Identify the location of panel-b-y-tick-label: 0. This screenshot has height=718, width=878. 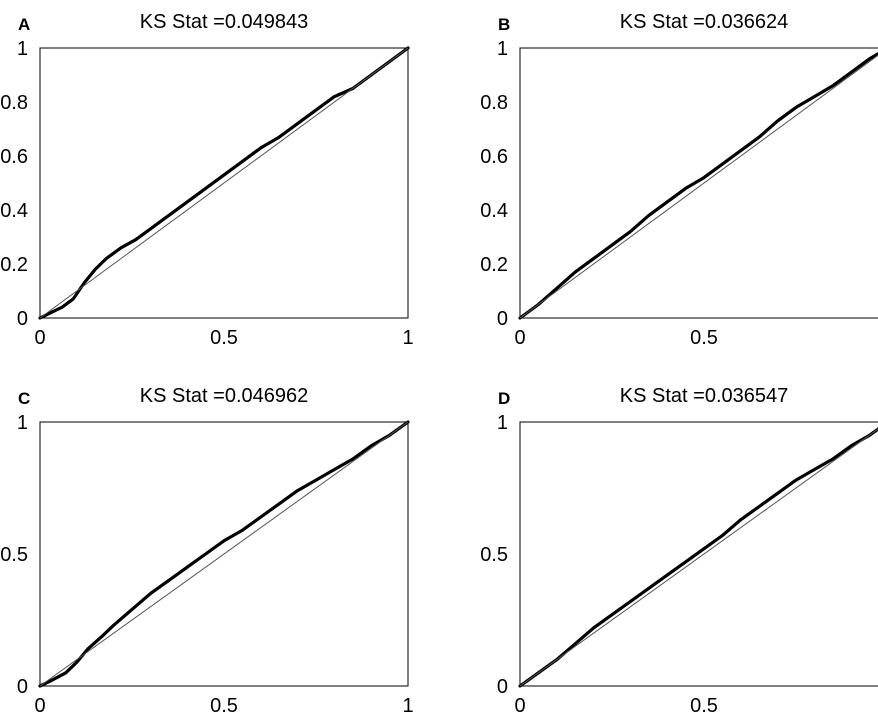
(502, 319).